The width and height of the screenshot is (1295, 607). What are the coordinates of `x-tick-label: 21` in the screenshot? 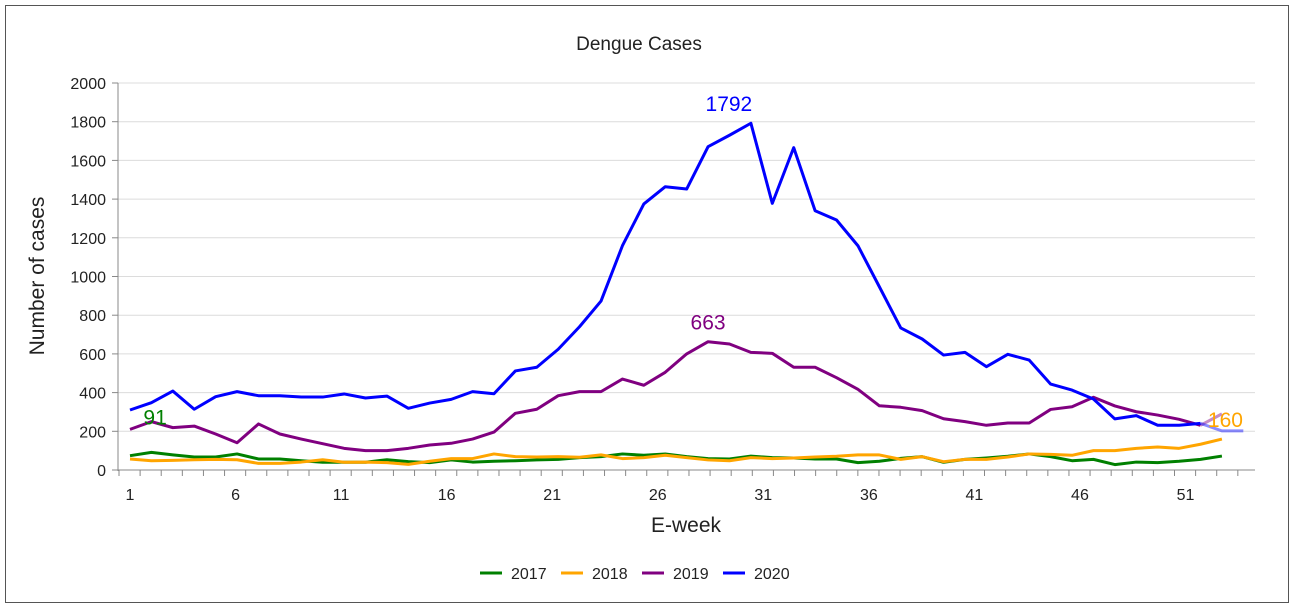 It's located at (552, 495).